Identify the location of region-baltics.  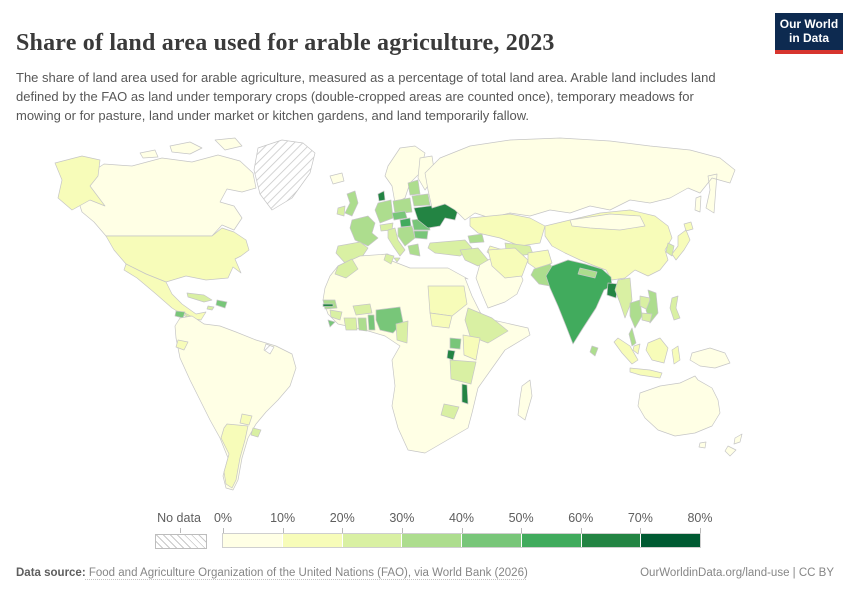
(414, 187).